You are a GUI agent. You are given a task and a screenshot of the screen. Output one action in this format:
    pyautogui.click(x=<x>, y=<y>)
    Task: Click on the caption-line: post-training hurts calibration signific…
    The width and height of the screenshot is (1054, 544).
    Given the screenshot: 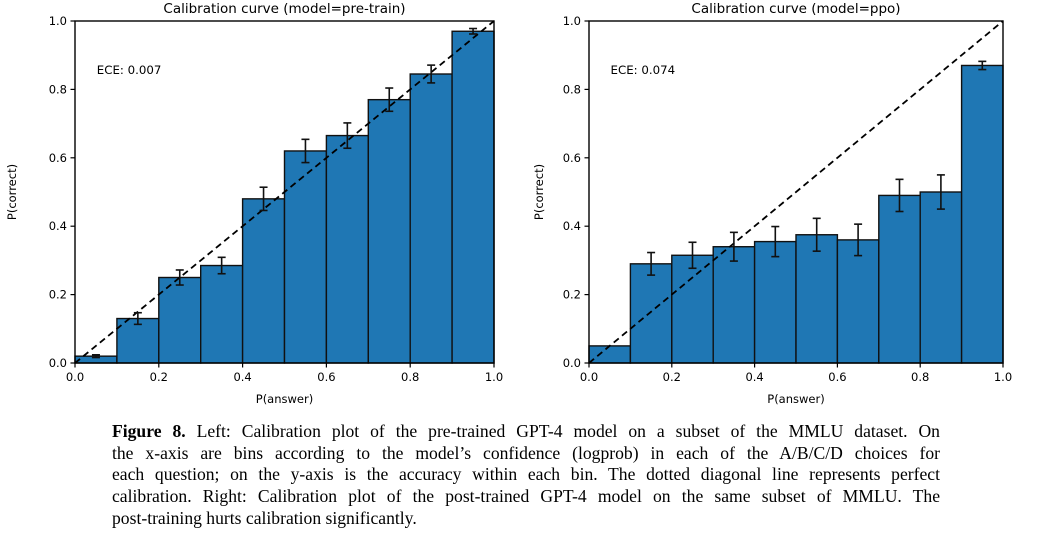 What is the action you would take?
    pyautogui.click(x=264, y=517)
    